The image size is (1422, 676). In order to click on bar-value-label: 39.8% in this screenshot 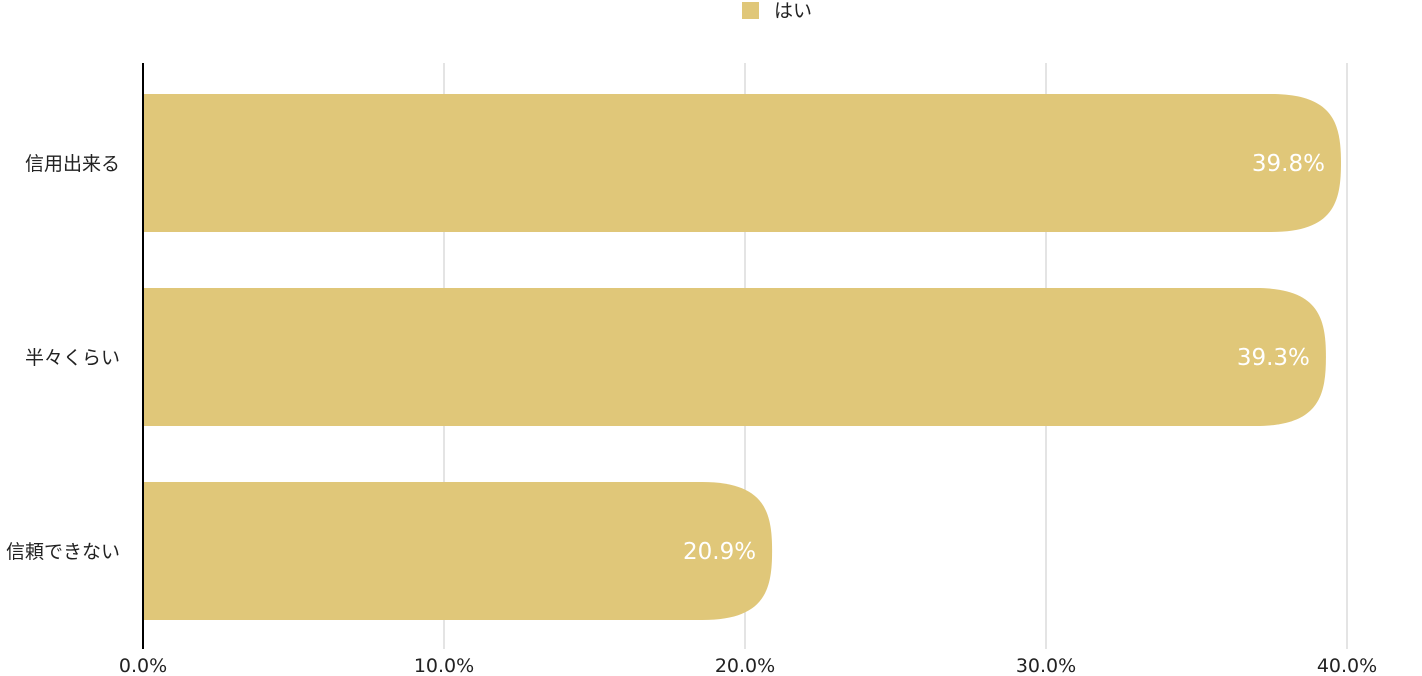, I will do `click(1288, 164)`.